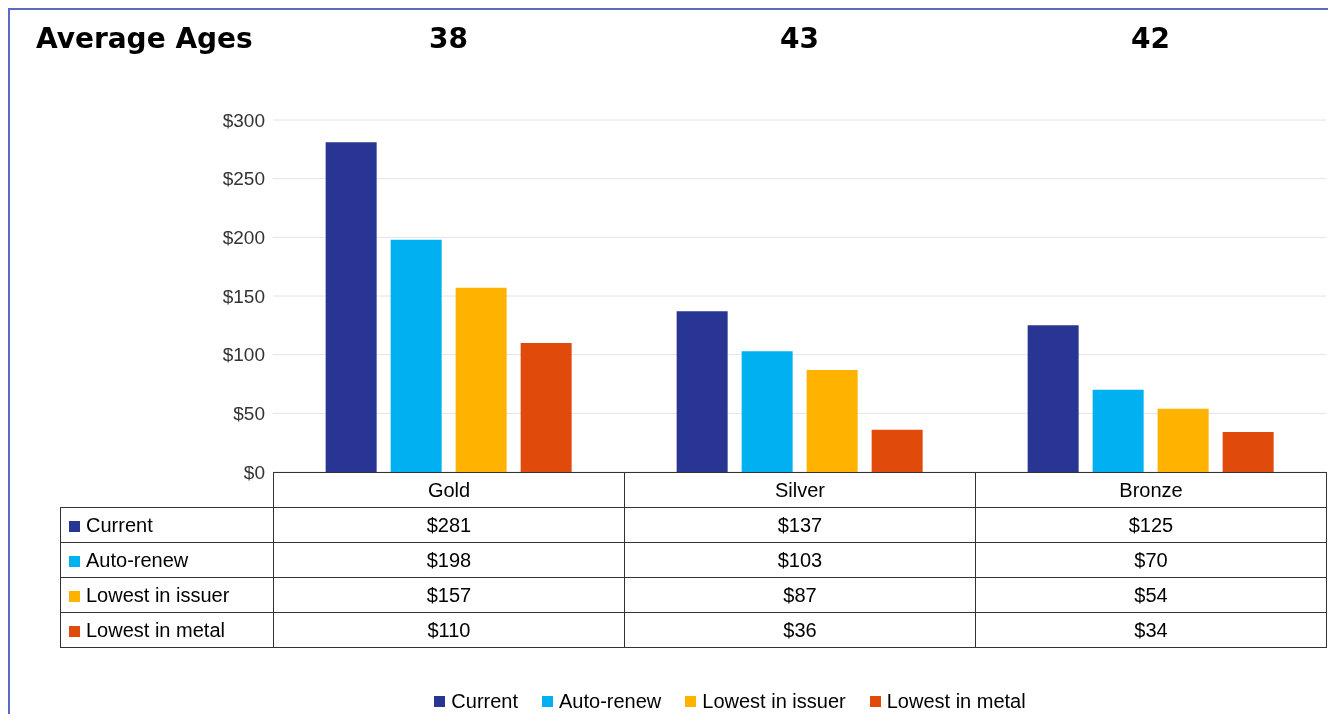 The width and height of the screenshot is (1332, 722). I want to click on chart-title: Average Ages, so click(144, 38).